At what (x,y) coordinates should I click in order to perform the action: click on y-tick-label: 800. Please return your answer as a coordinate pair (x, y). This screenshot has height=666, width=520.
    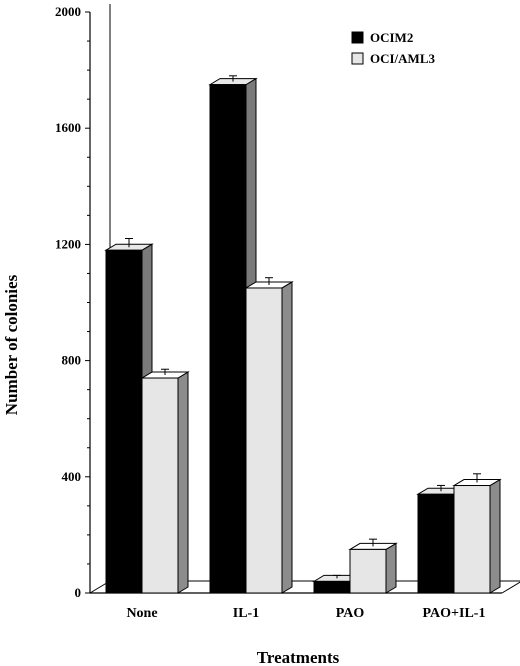
    Looking at the image, I should click on (72, 360).